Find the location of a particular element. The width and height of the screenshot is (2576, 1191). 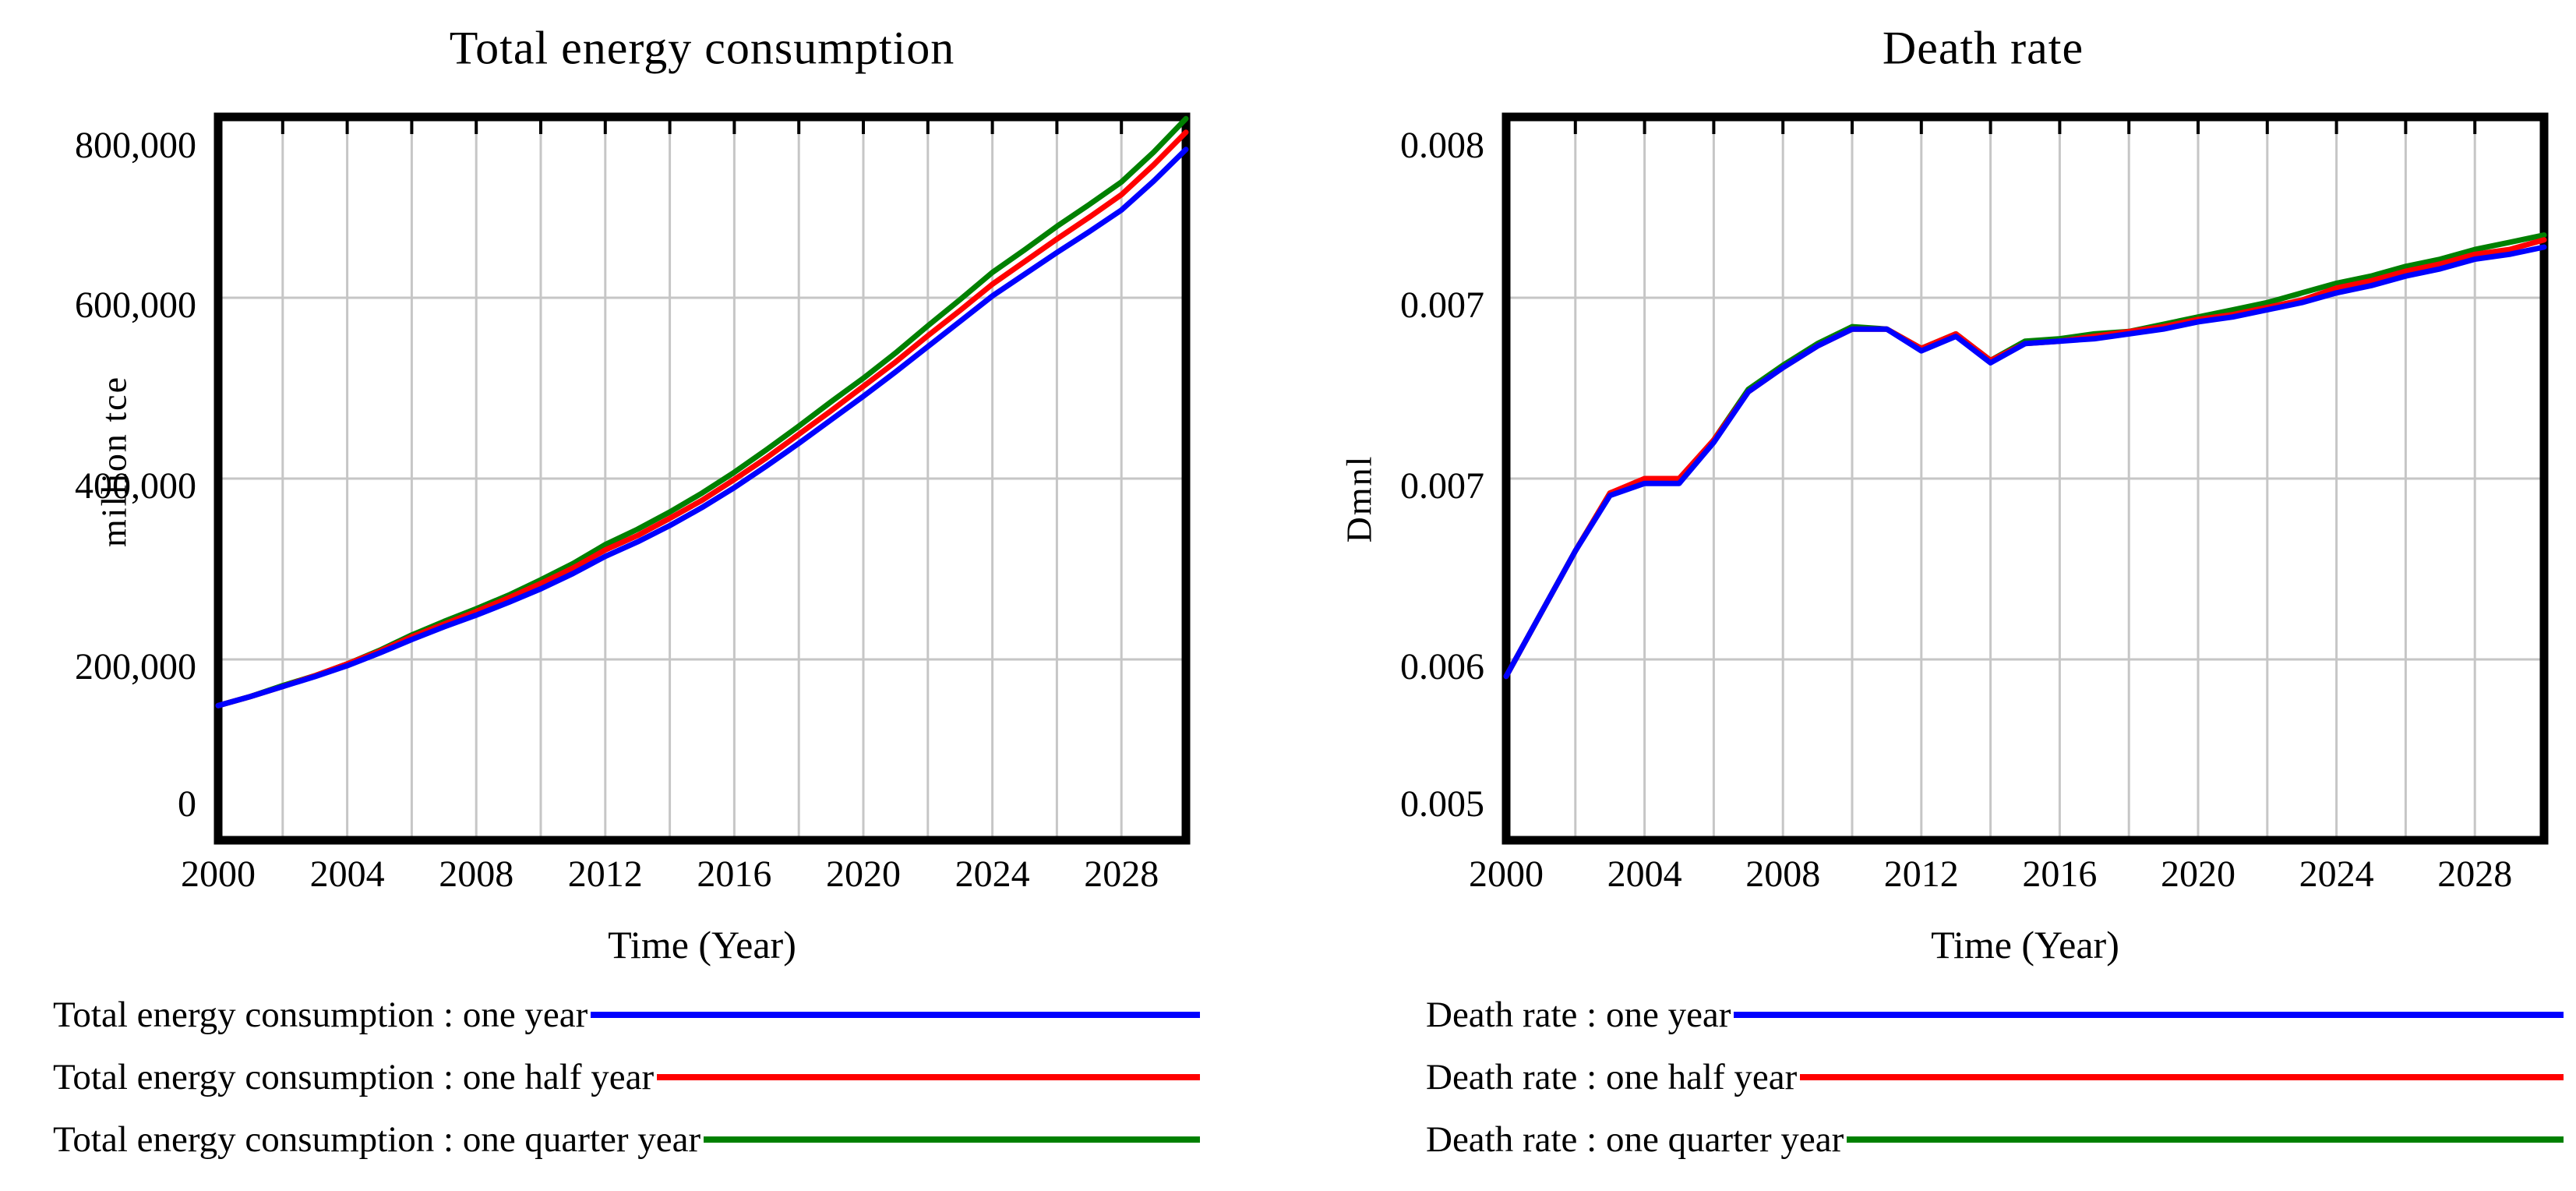

legend-label: Total energy consumption : one year is located at coordinates (320, 1015).